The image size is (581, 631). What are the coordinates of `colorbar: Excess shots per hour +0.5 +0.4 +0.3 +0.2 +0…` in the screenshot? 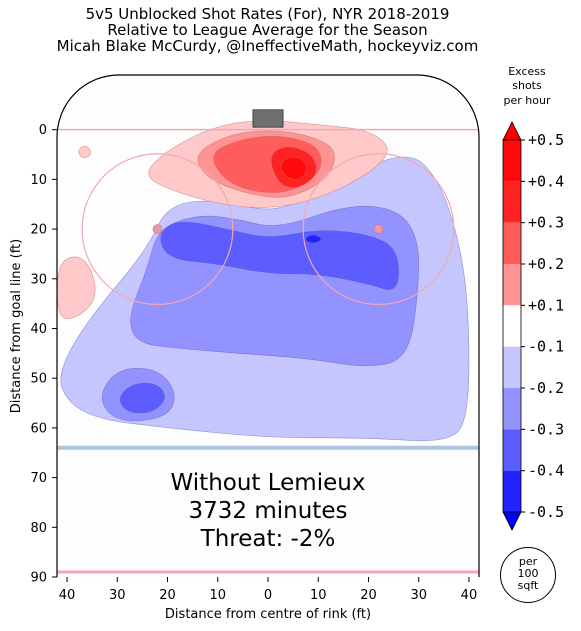 It's located at (533, 298).